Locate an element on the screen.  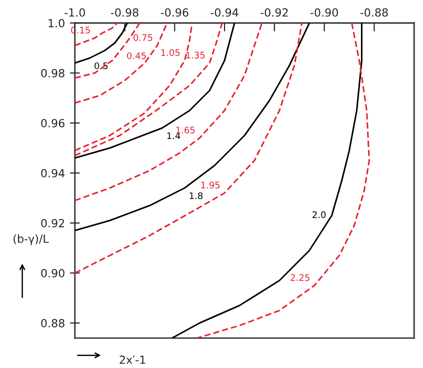
x-axis-title: 2x′-1 is located at coordinates (133, 360).